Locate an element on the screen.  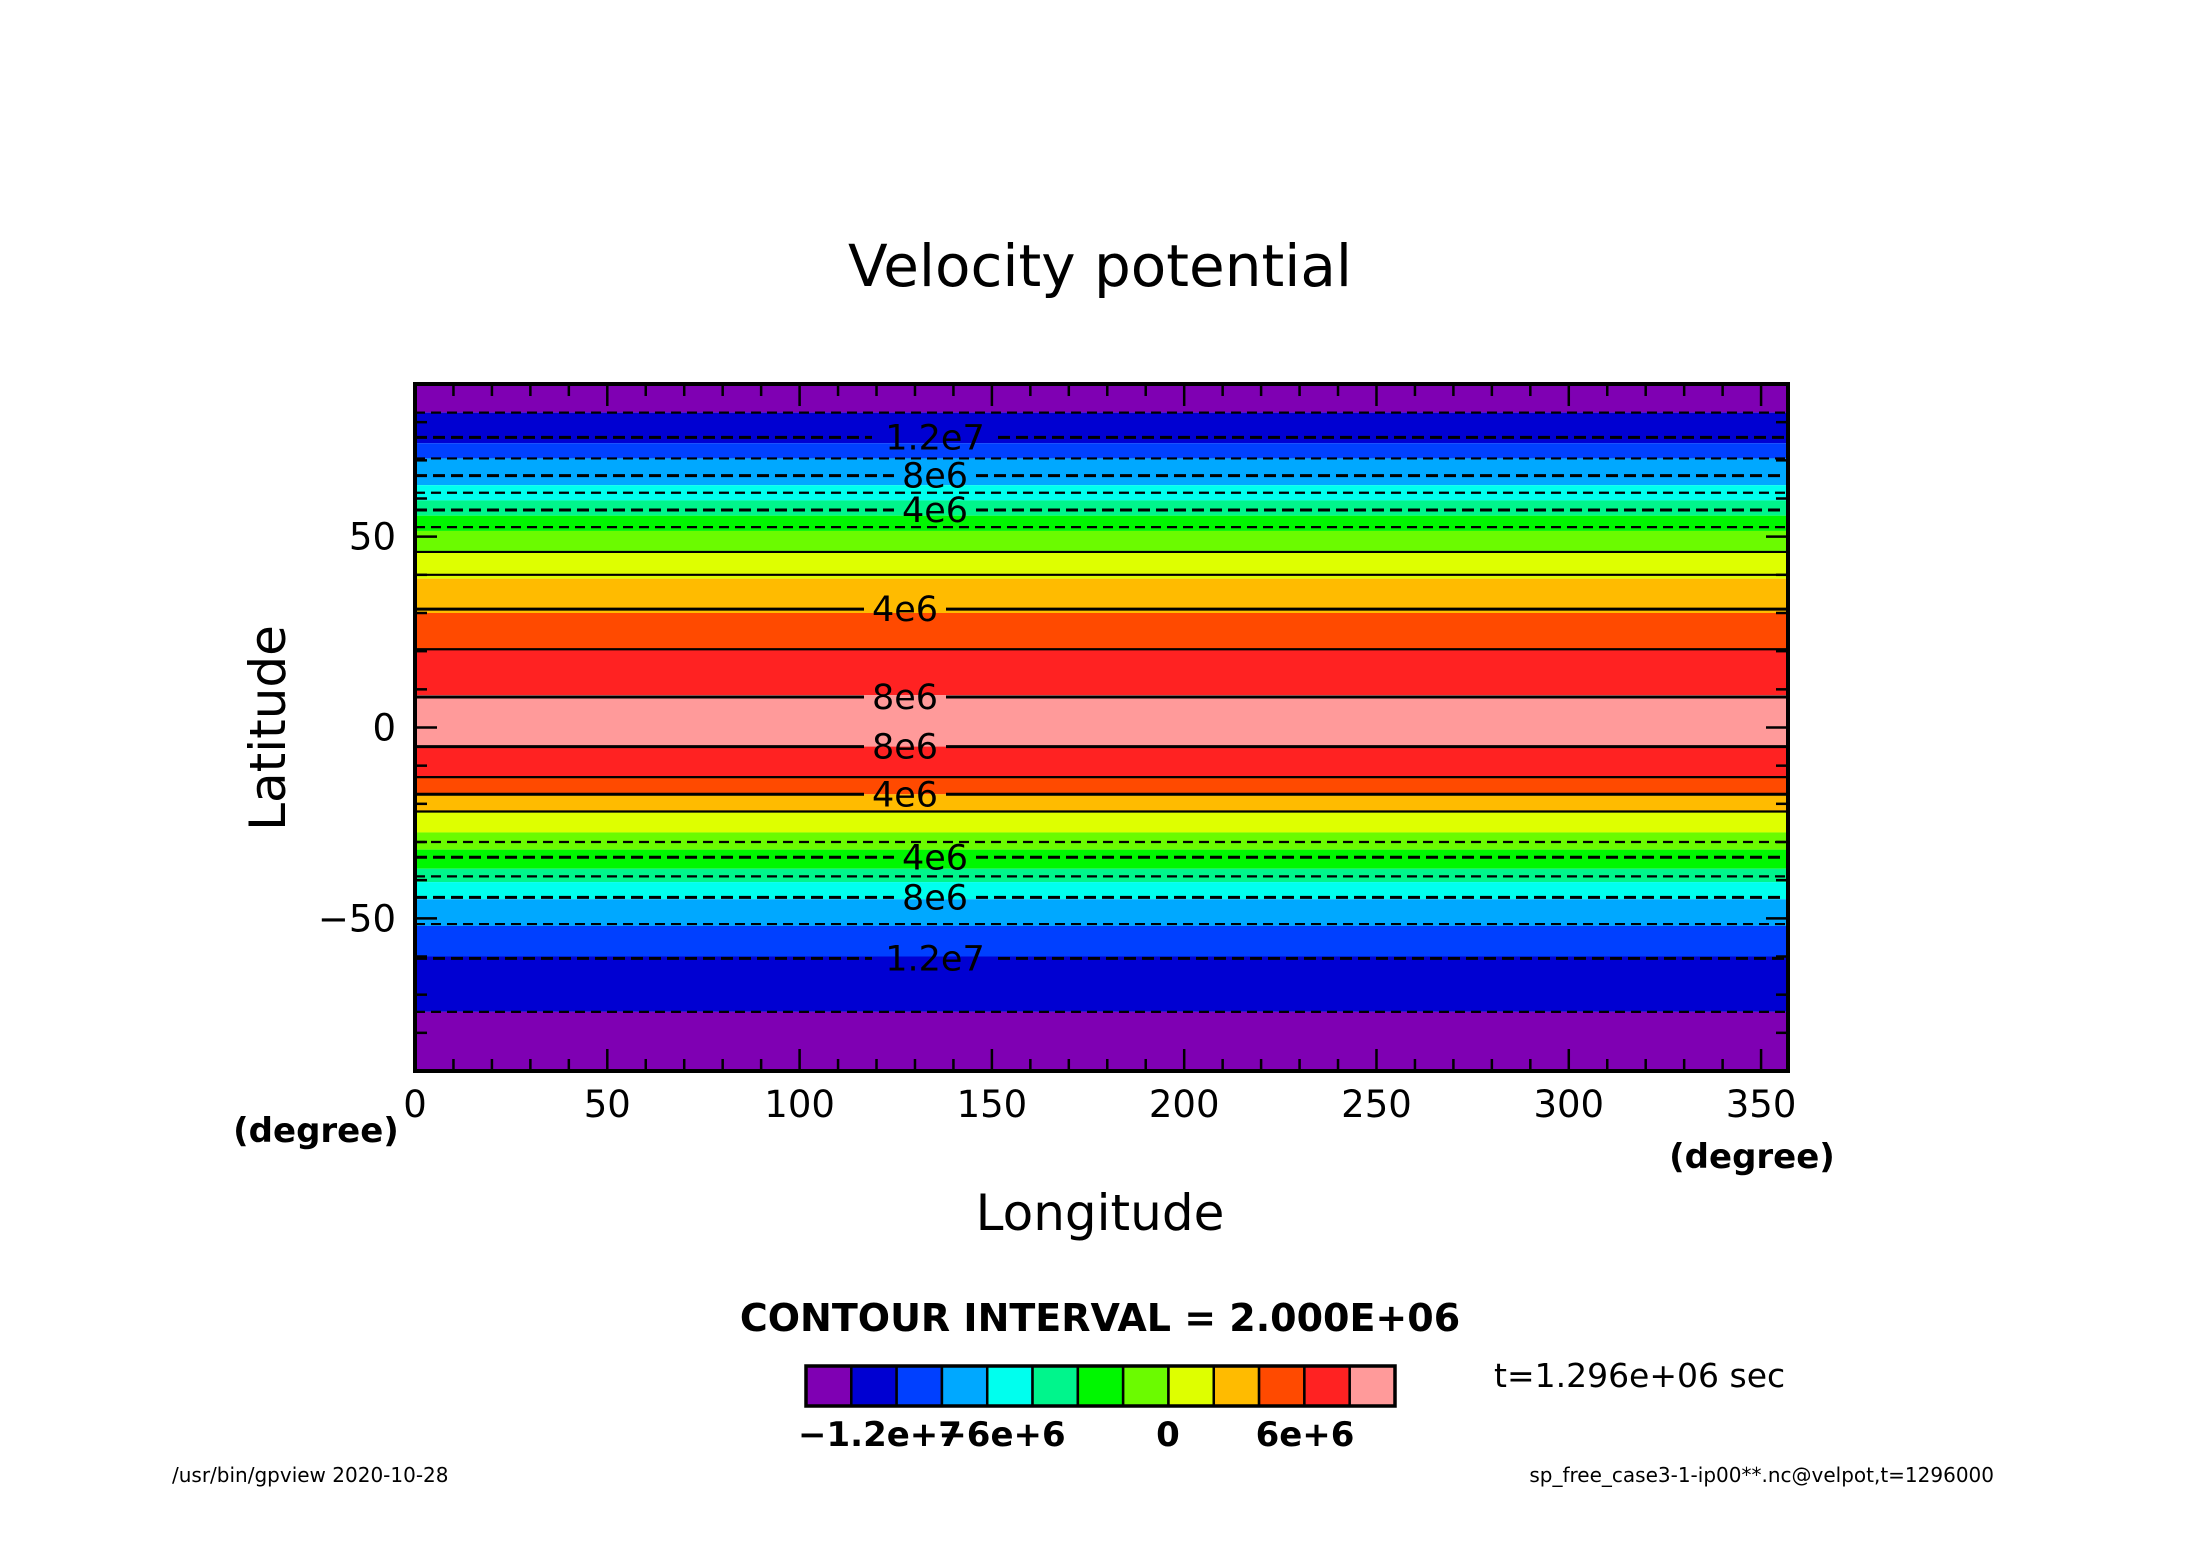
contour-label-9: 4e6 is located at coordinates (905, 610).